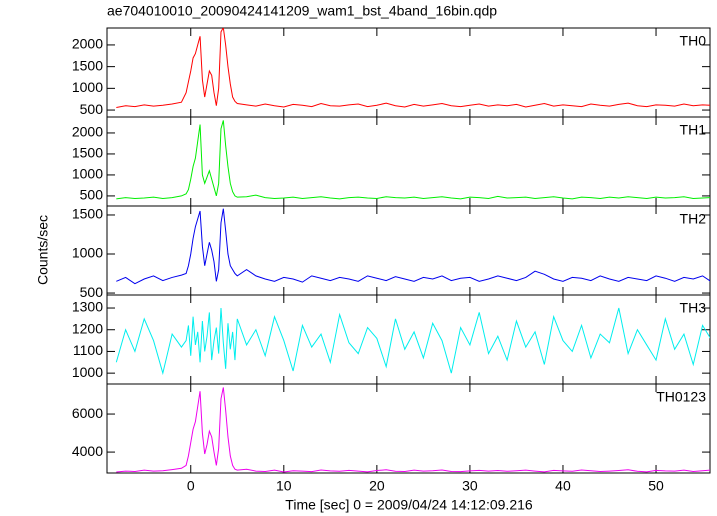 The width and height of the screenshot is (717, 516). Describe the element at coordinates (693, 219) in the screenshot. I see `legend-label: TH2` at that location.